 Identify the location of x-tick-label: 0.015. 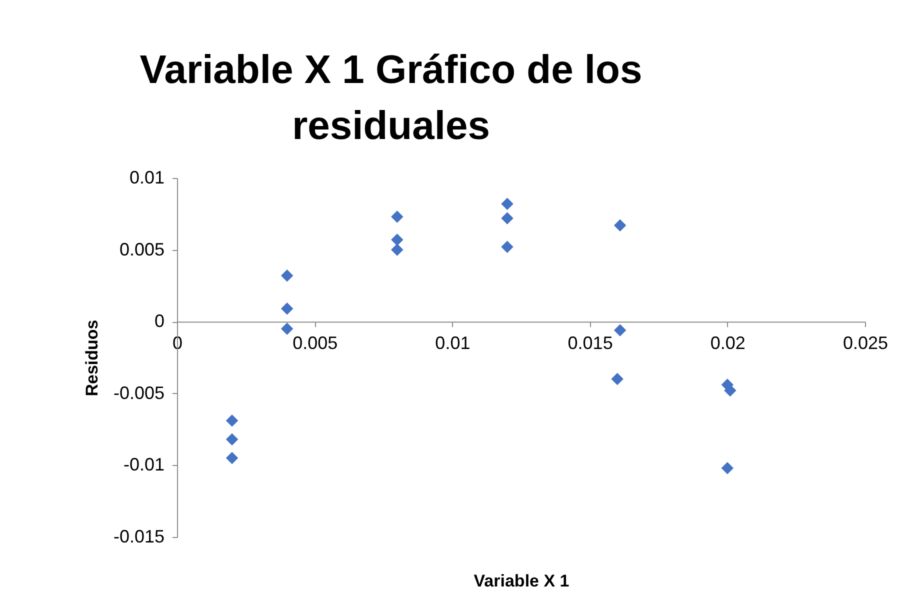
(590, 343).